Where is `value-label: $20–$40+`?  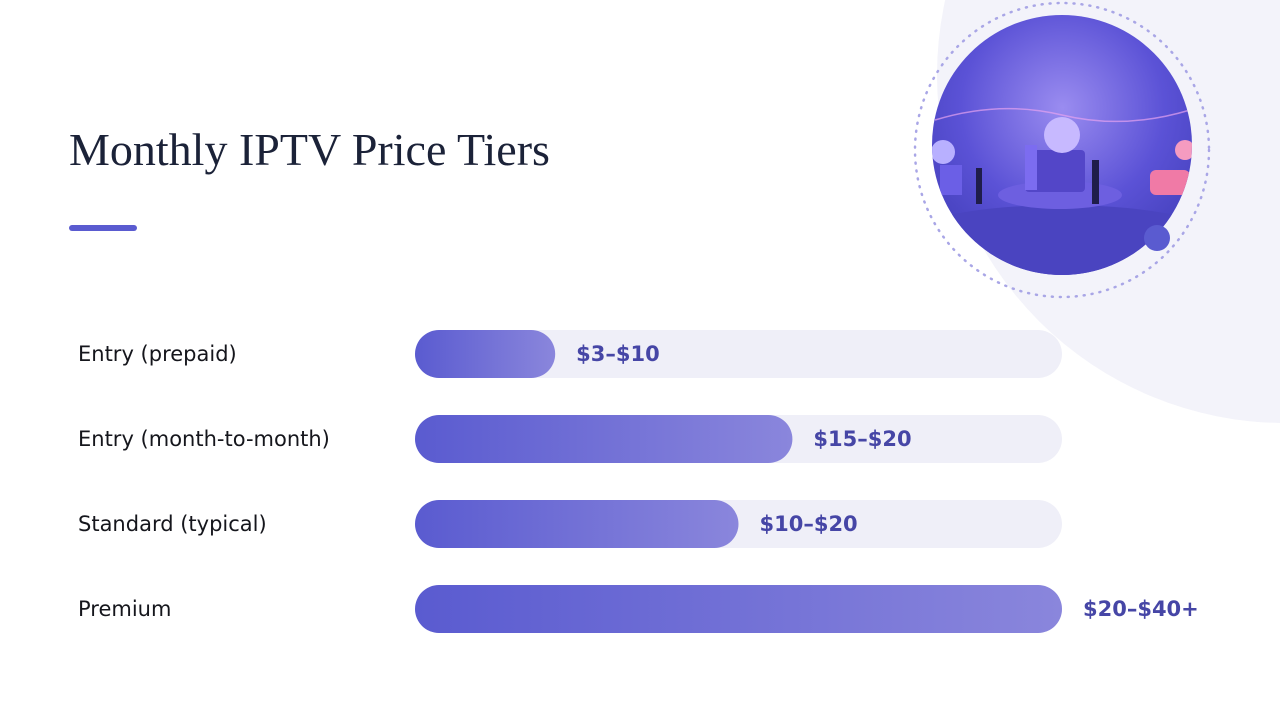
value-label: $20–$40+ is located at coordinates (1141, 609).